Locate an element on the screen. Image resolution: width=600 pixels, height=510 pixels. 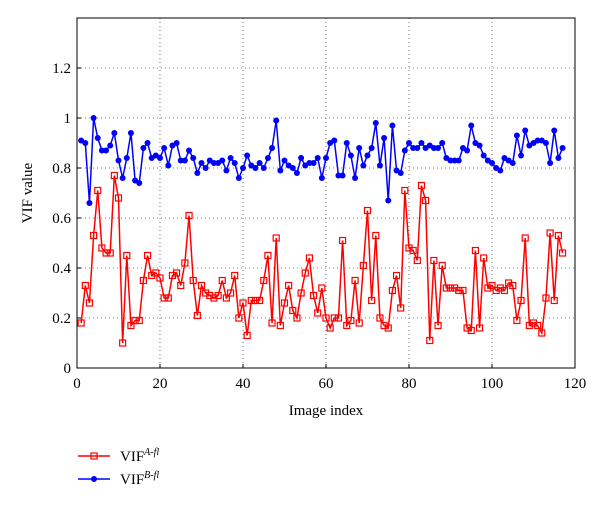
x-tick-label: 100 is located at coordinates (492, 384).